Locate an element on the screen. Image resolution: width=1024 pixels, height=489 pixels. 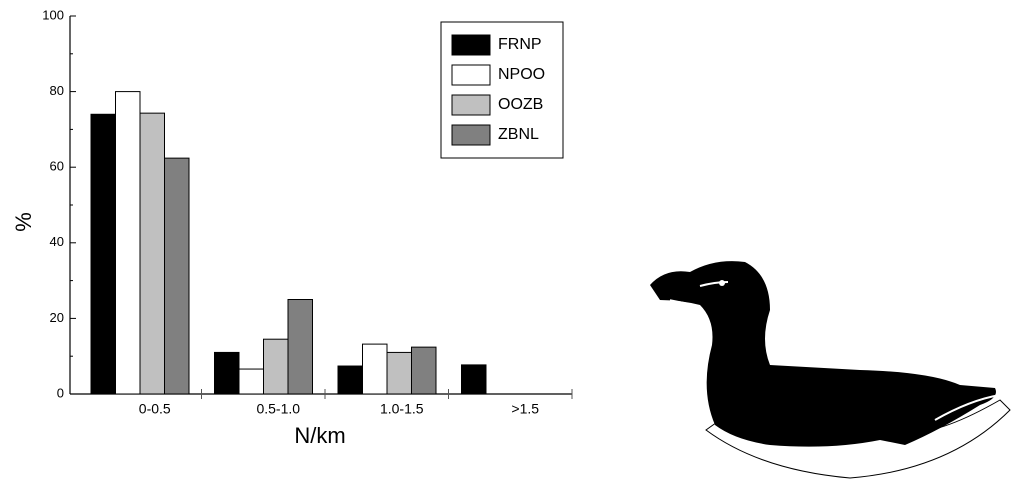
y-axis-label: % is located at coordinates (23, 222).